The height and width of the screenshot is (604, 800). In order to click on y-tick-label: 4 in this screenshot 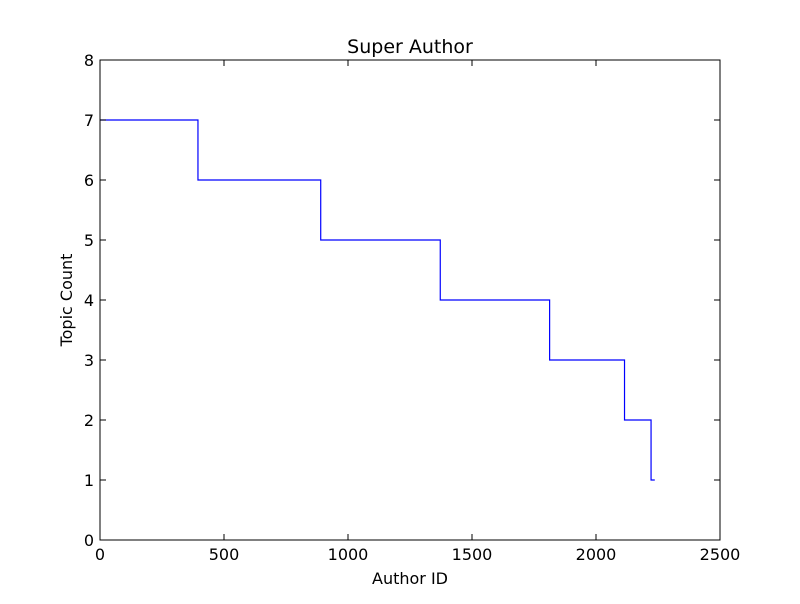, I will do `click(89, 300)`.